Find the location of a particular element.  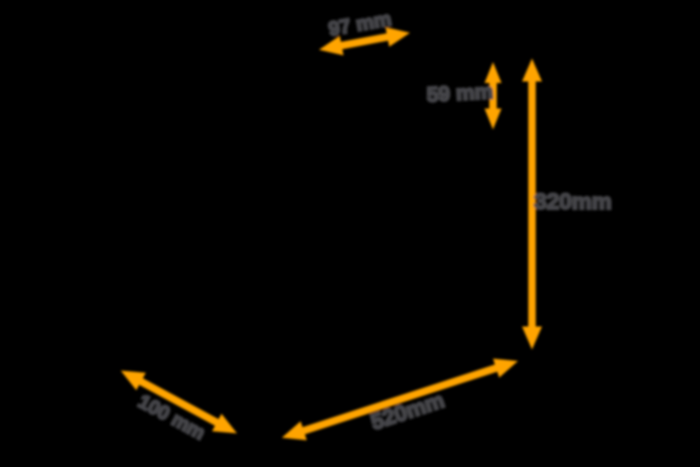

svg-text: 59 mm is located at coordinates (460, 93).